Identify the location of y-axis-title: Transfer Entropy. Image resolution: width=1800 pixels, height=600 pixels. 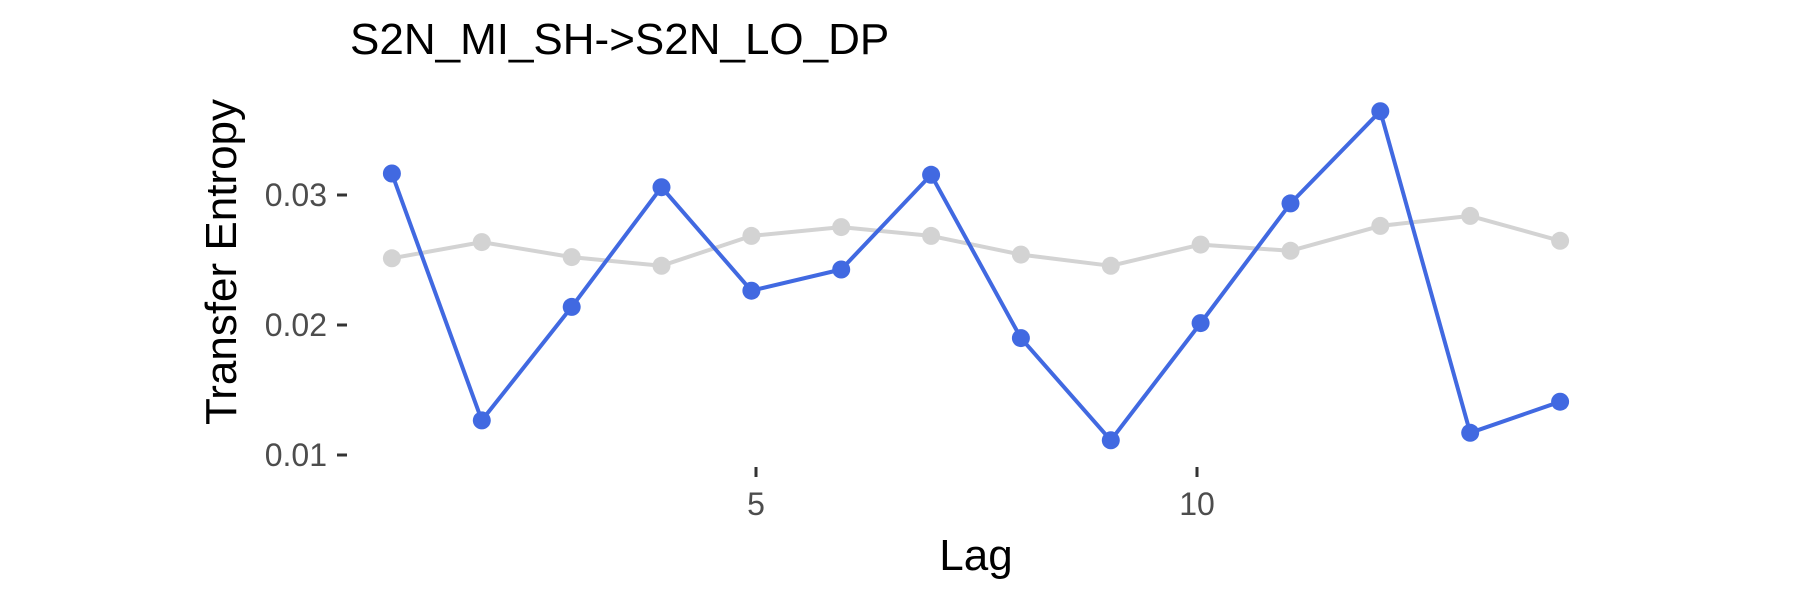
(221, 262).